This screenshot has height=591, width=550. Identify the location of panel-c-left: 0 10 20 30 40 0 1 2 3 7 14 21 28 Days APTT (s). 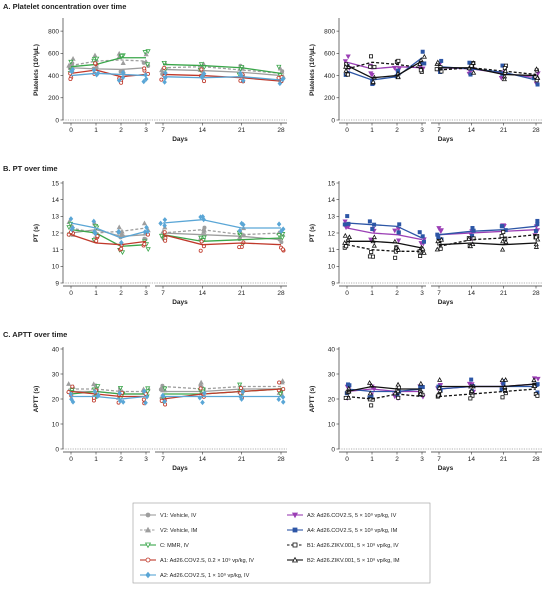
(160, 409).